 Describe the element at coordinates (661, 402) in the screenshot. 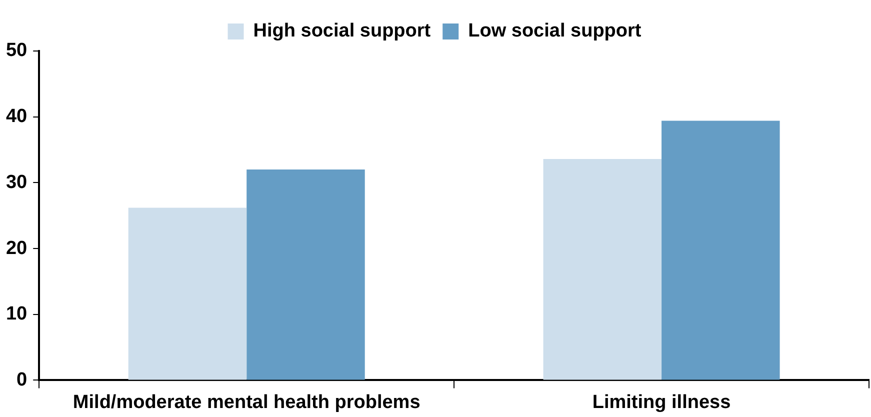

I see `x-tick-label: Limiting illness` at that location.